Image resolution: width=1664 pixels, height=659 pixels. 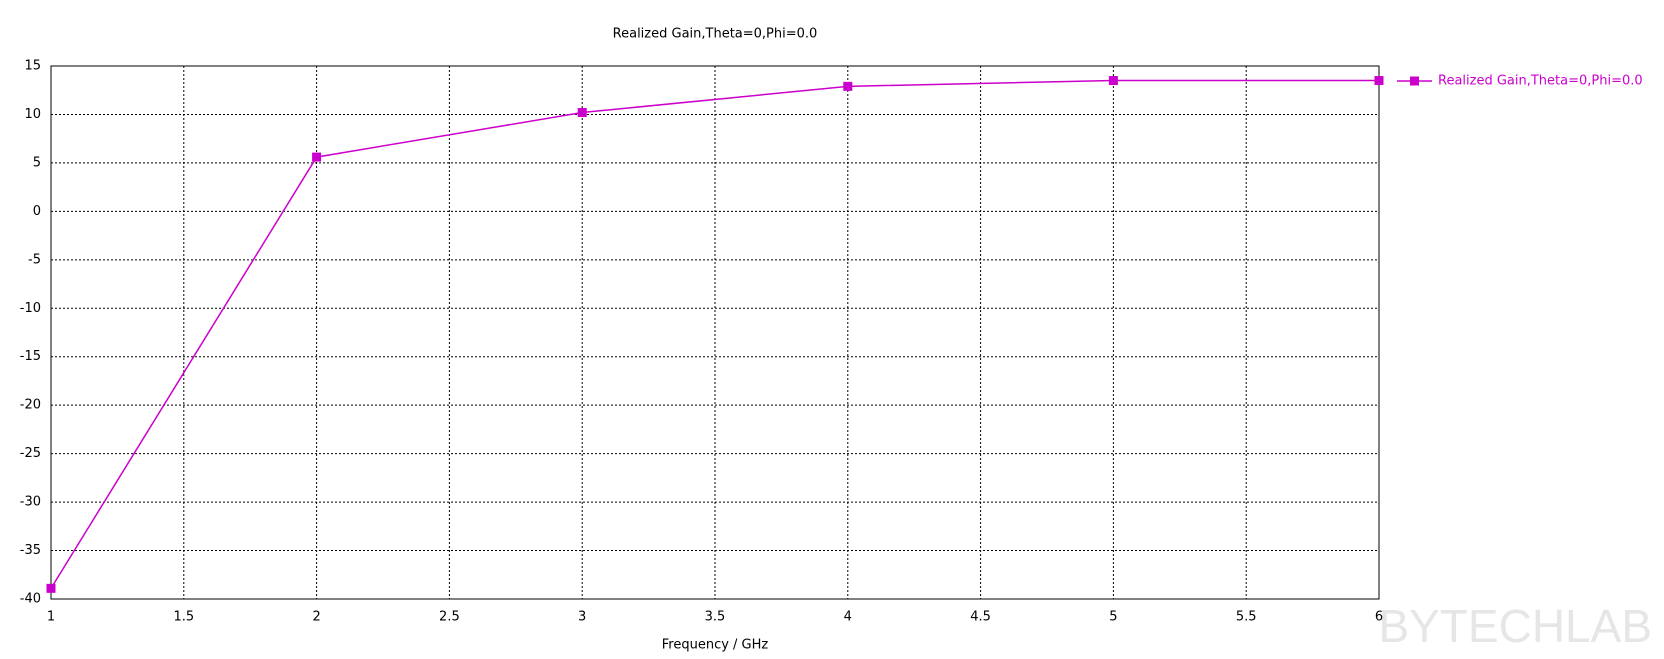 I want to click on y-tick-label: -10, so click(x=30, y=308).